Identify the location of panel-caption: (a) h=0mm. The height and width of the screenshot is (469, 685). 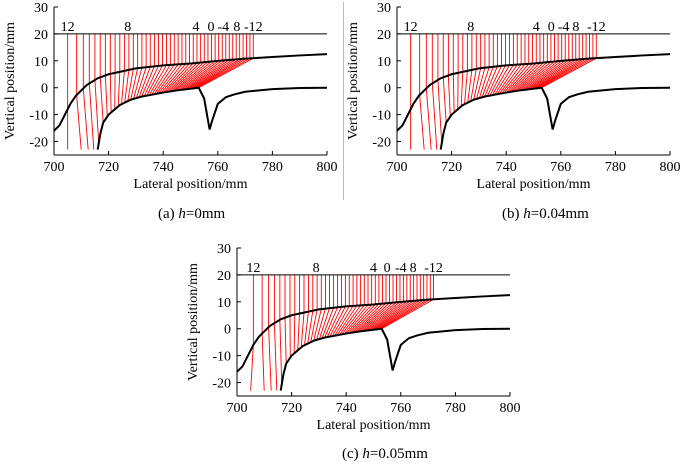
(192, 214).